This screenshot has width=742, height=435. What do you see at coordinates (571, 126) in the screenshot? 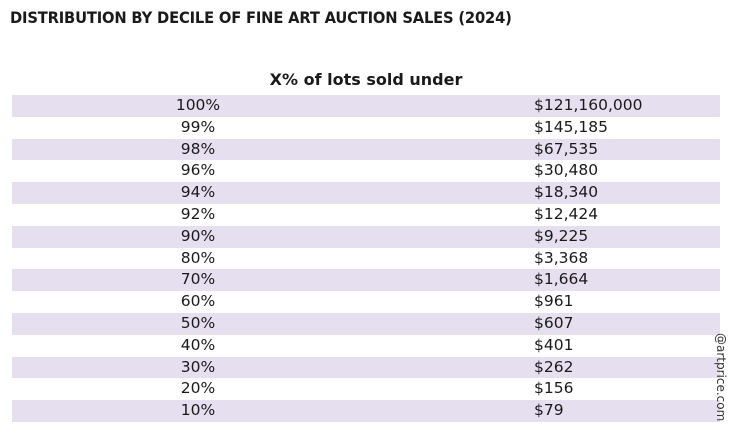
I see `value-cell: $145,185` at bounding box center [571, 126].